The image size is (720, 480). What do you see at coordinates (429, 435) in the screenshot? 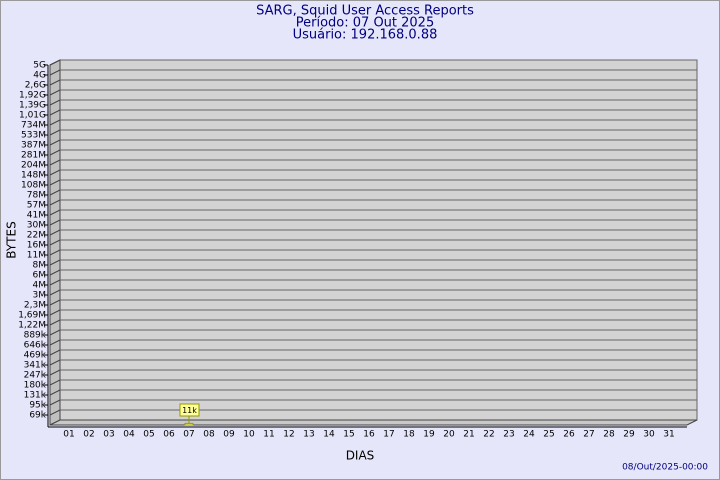
I see `x-tick-label: 19` at bounding box center [429, 435].